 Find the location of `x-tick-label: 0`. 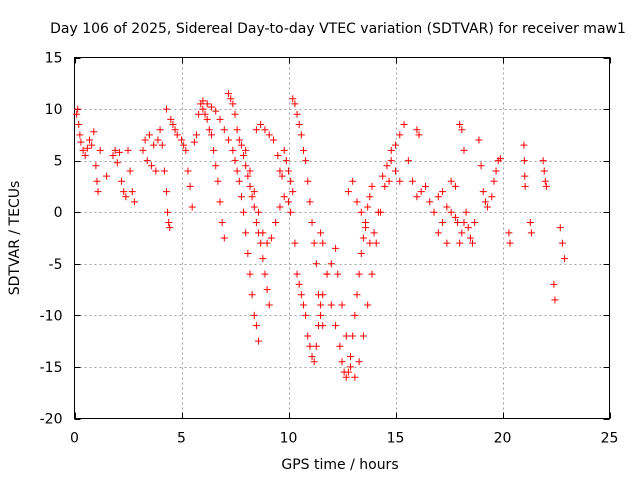

x-tick-label: 0 is located at coordinates (74, 439).